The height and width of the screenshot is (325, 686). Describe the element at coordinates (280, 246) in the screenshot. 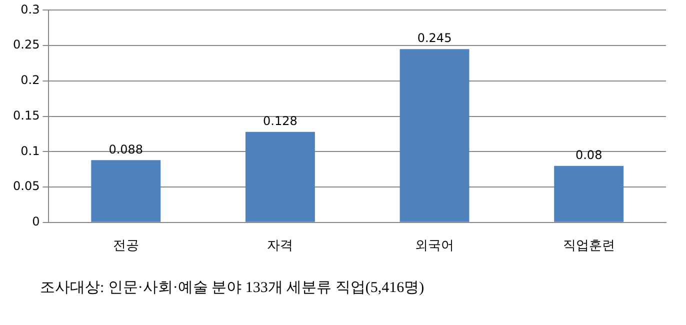

I see `x-tick-label: 자격` at that location.